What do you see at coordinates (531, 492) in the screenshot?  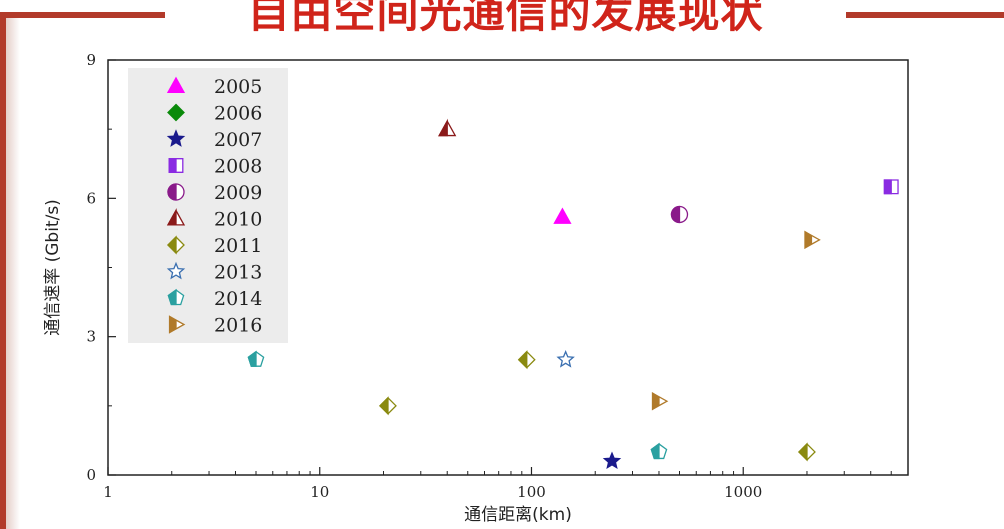 I see `x-tick-label: 100` at bounding box center [531, 492].